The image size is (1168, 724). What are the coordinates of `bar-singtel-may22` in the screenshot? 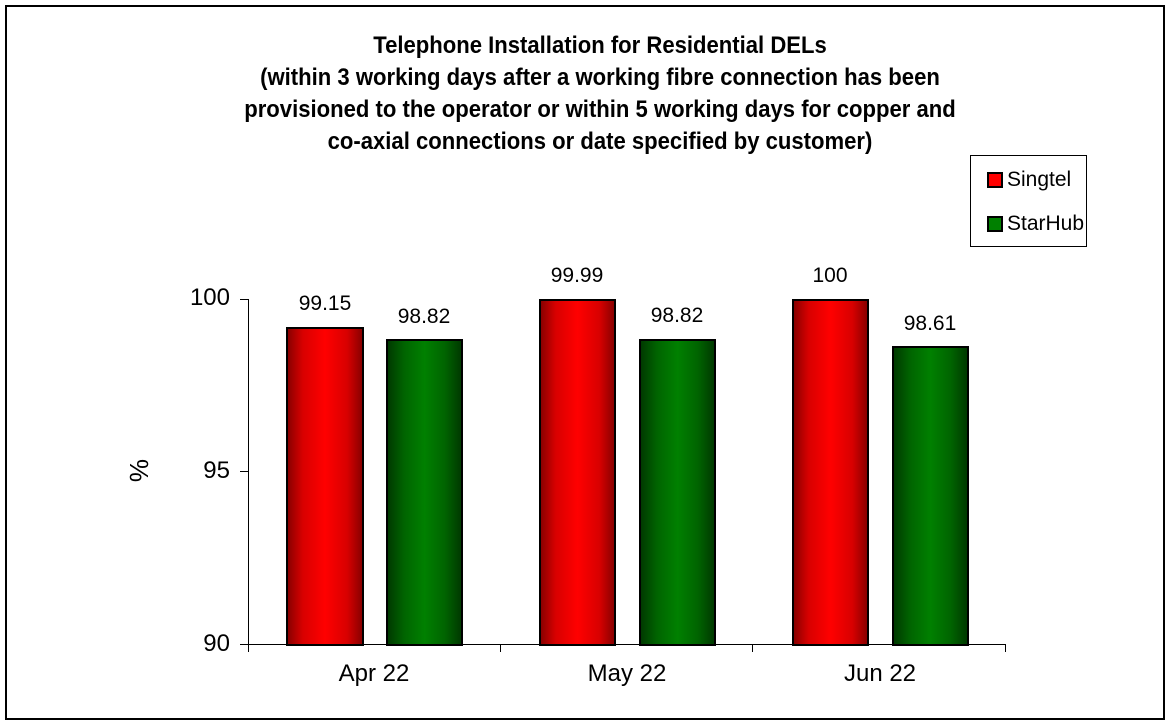 It's located at (577, 472).